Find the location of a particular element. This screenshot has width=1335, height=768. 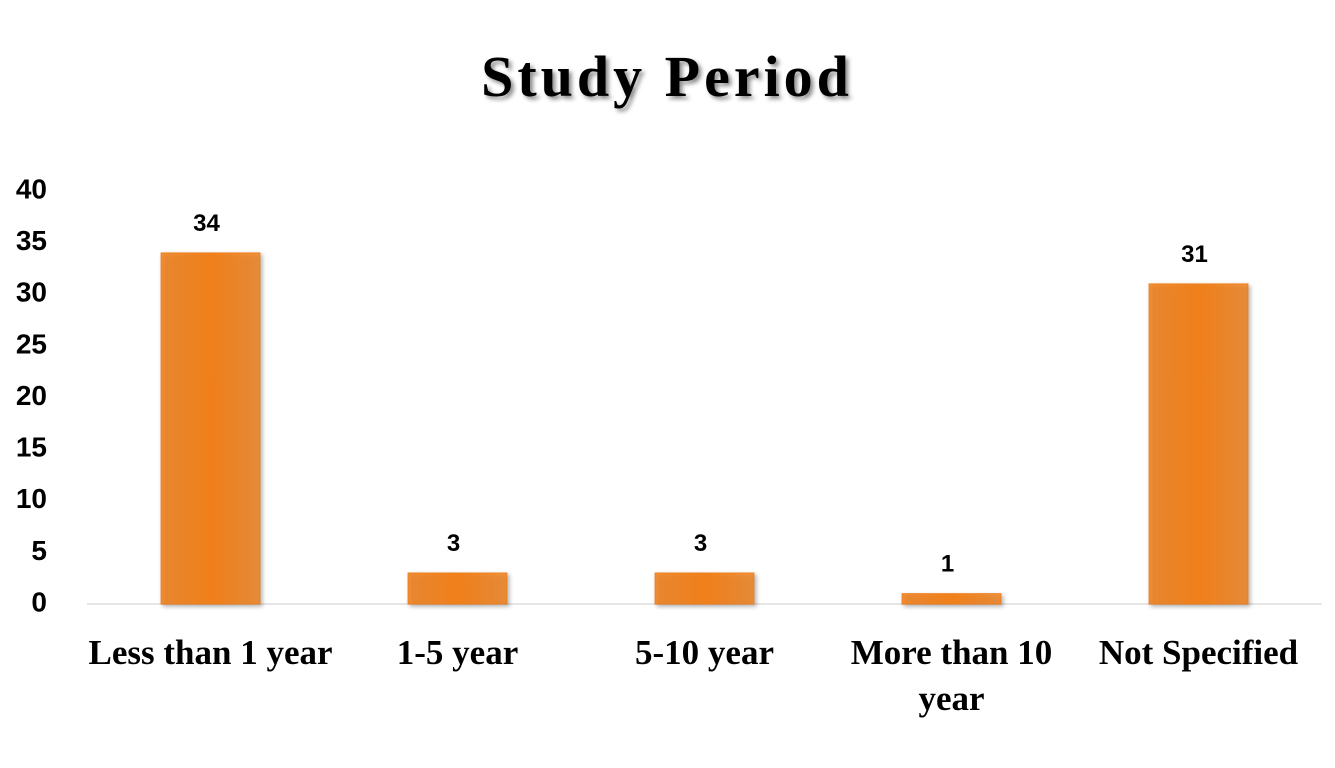

y-tick-label: 10 is located at coordinates (31, 498).